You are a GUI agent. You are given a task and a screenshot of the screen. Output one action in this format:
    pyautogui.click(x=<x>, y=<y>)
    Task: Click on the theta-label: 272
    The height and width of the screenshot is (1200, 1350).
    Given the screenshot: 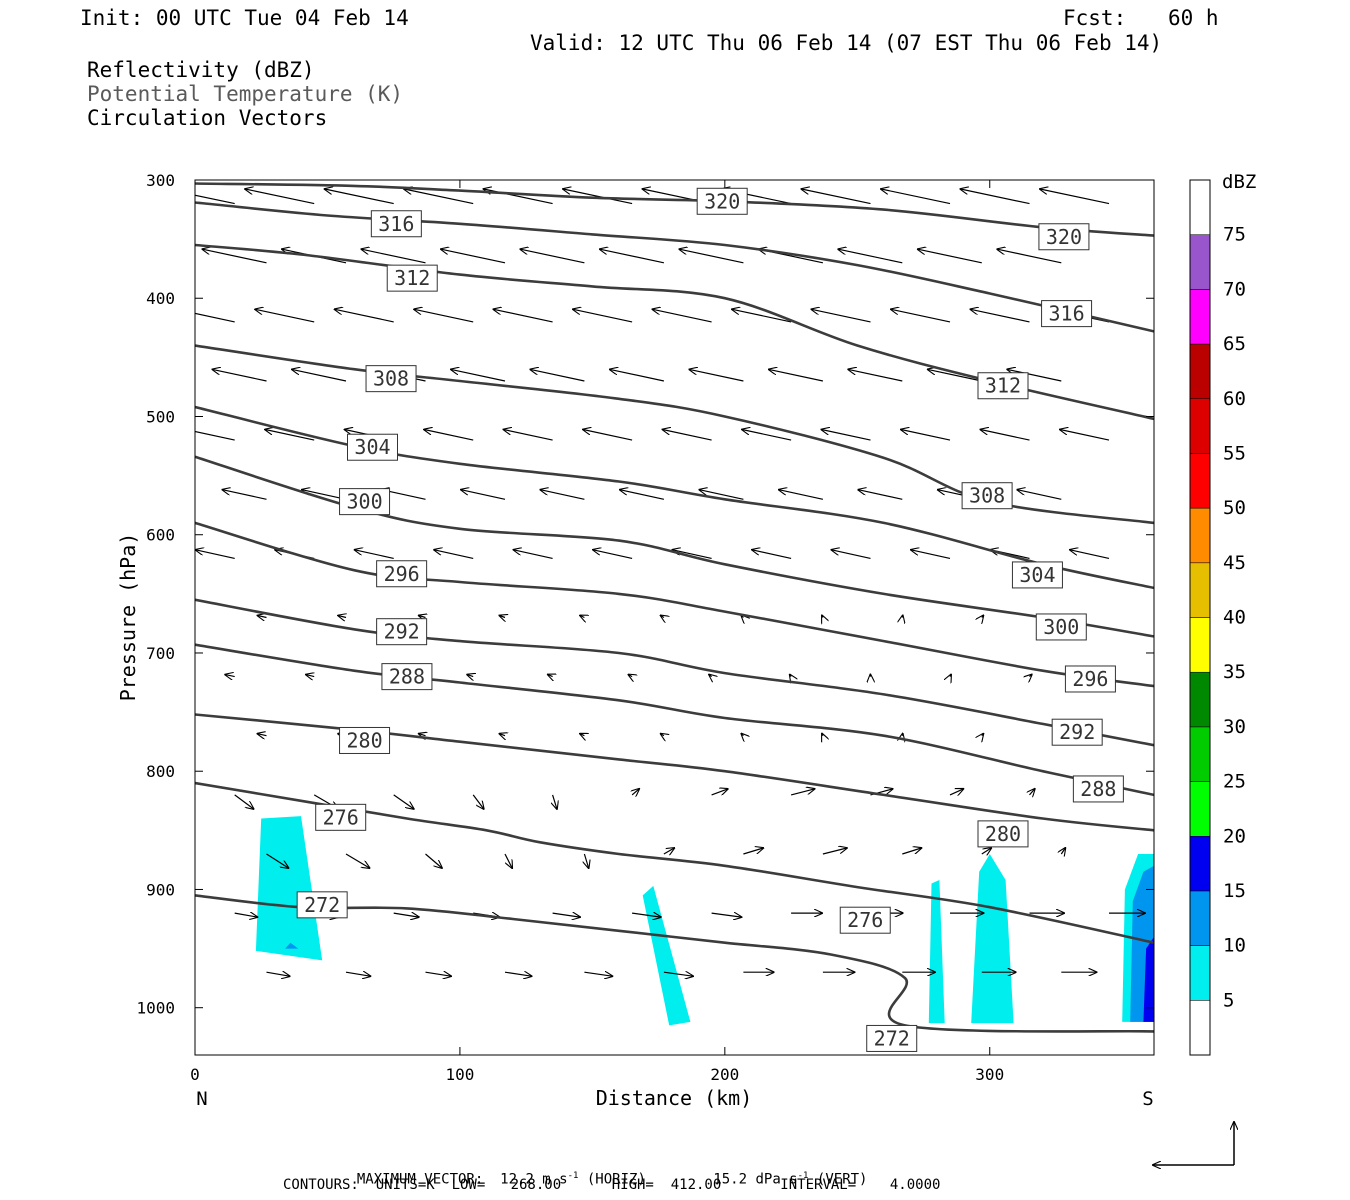 What is the action you would take?
    pyautogui.click(x=892, y=1038)
    